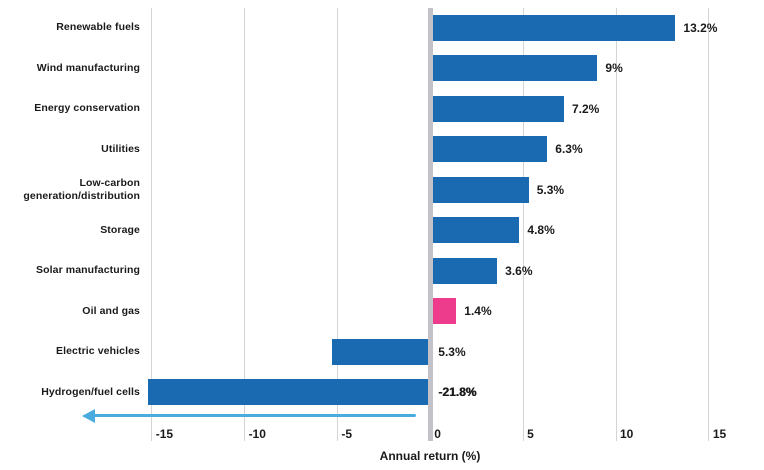 This screenshot has height=470, width=764. I want to click on category-label-utilities: Utilities, so click(120, 148).